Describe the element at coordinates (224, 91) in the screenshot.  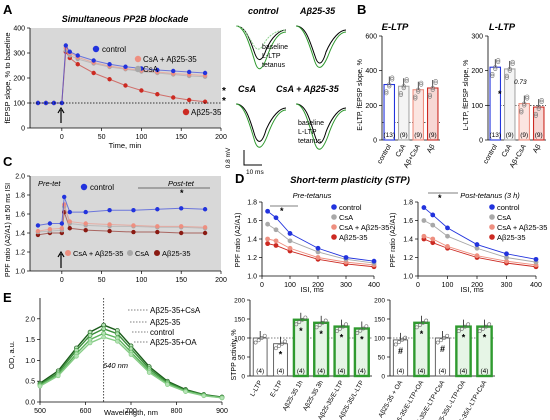
I see `panel-a-sig-star-1: *` at that location.